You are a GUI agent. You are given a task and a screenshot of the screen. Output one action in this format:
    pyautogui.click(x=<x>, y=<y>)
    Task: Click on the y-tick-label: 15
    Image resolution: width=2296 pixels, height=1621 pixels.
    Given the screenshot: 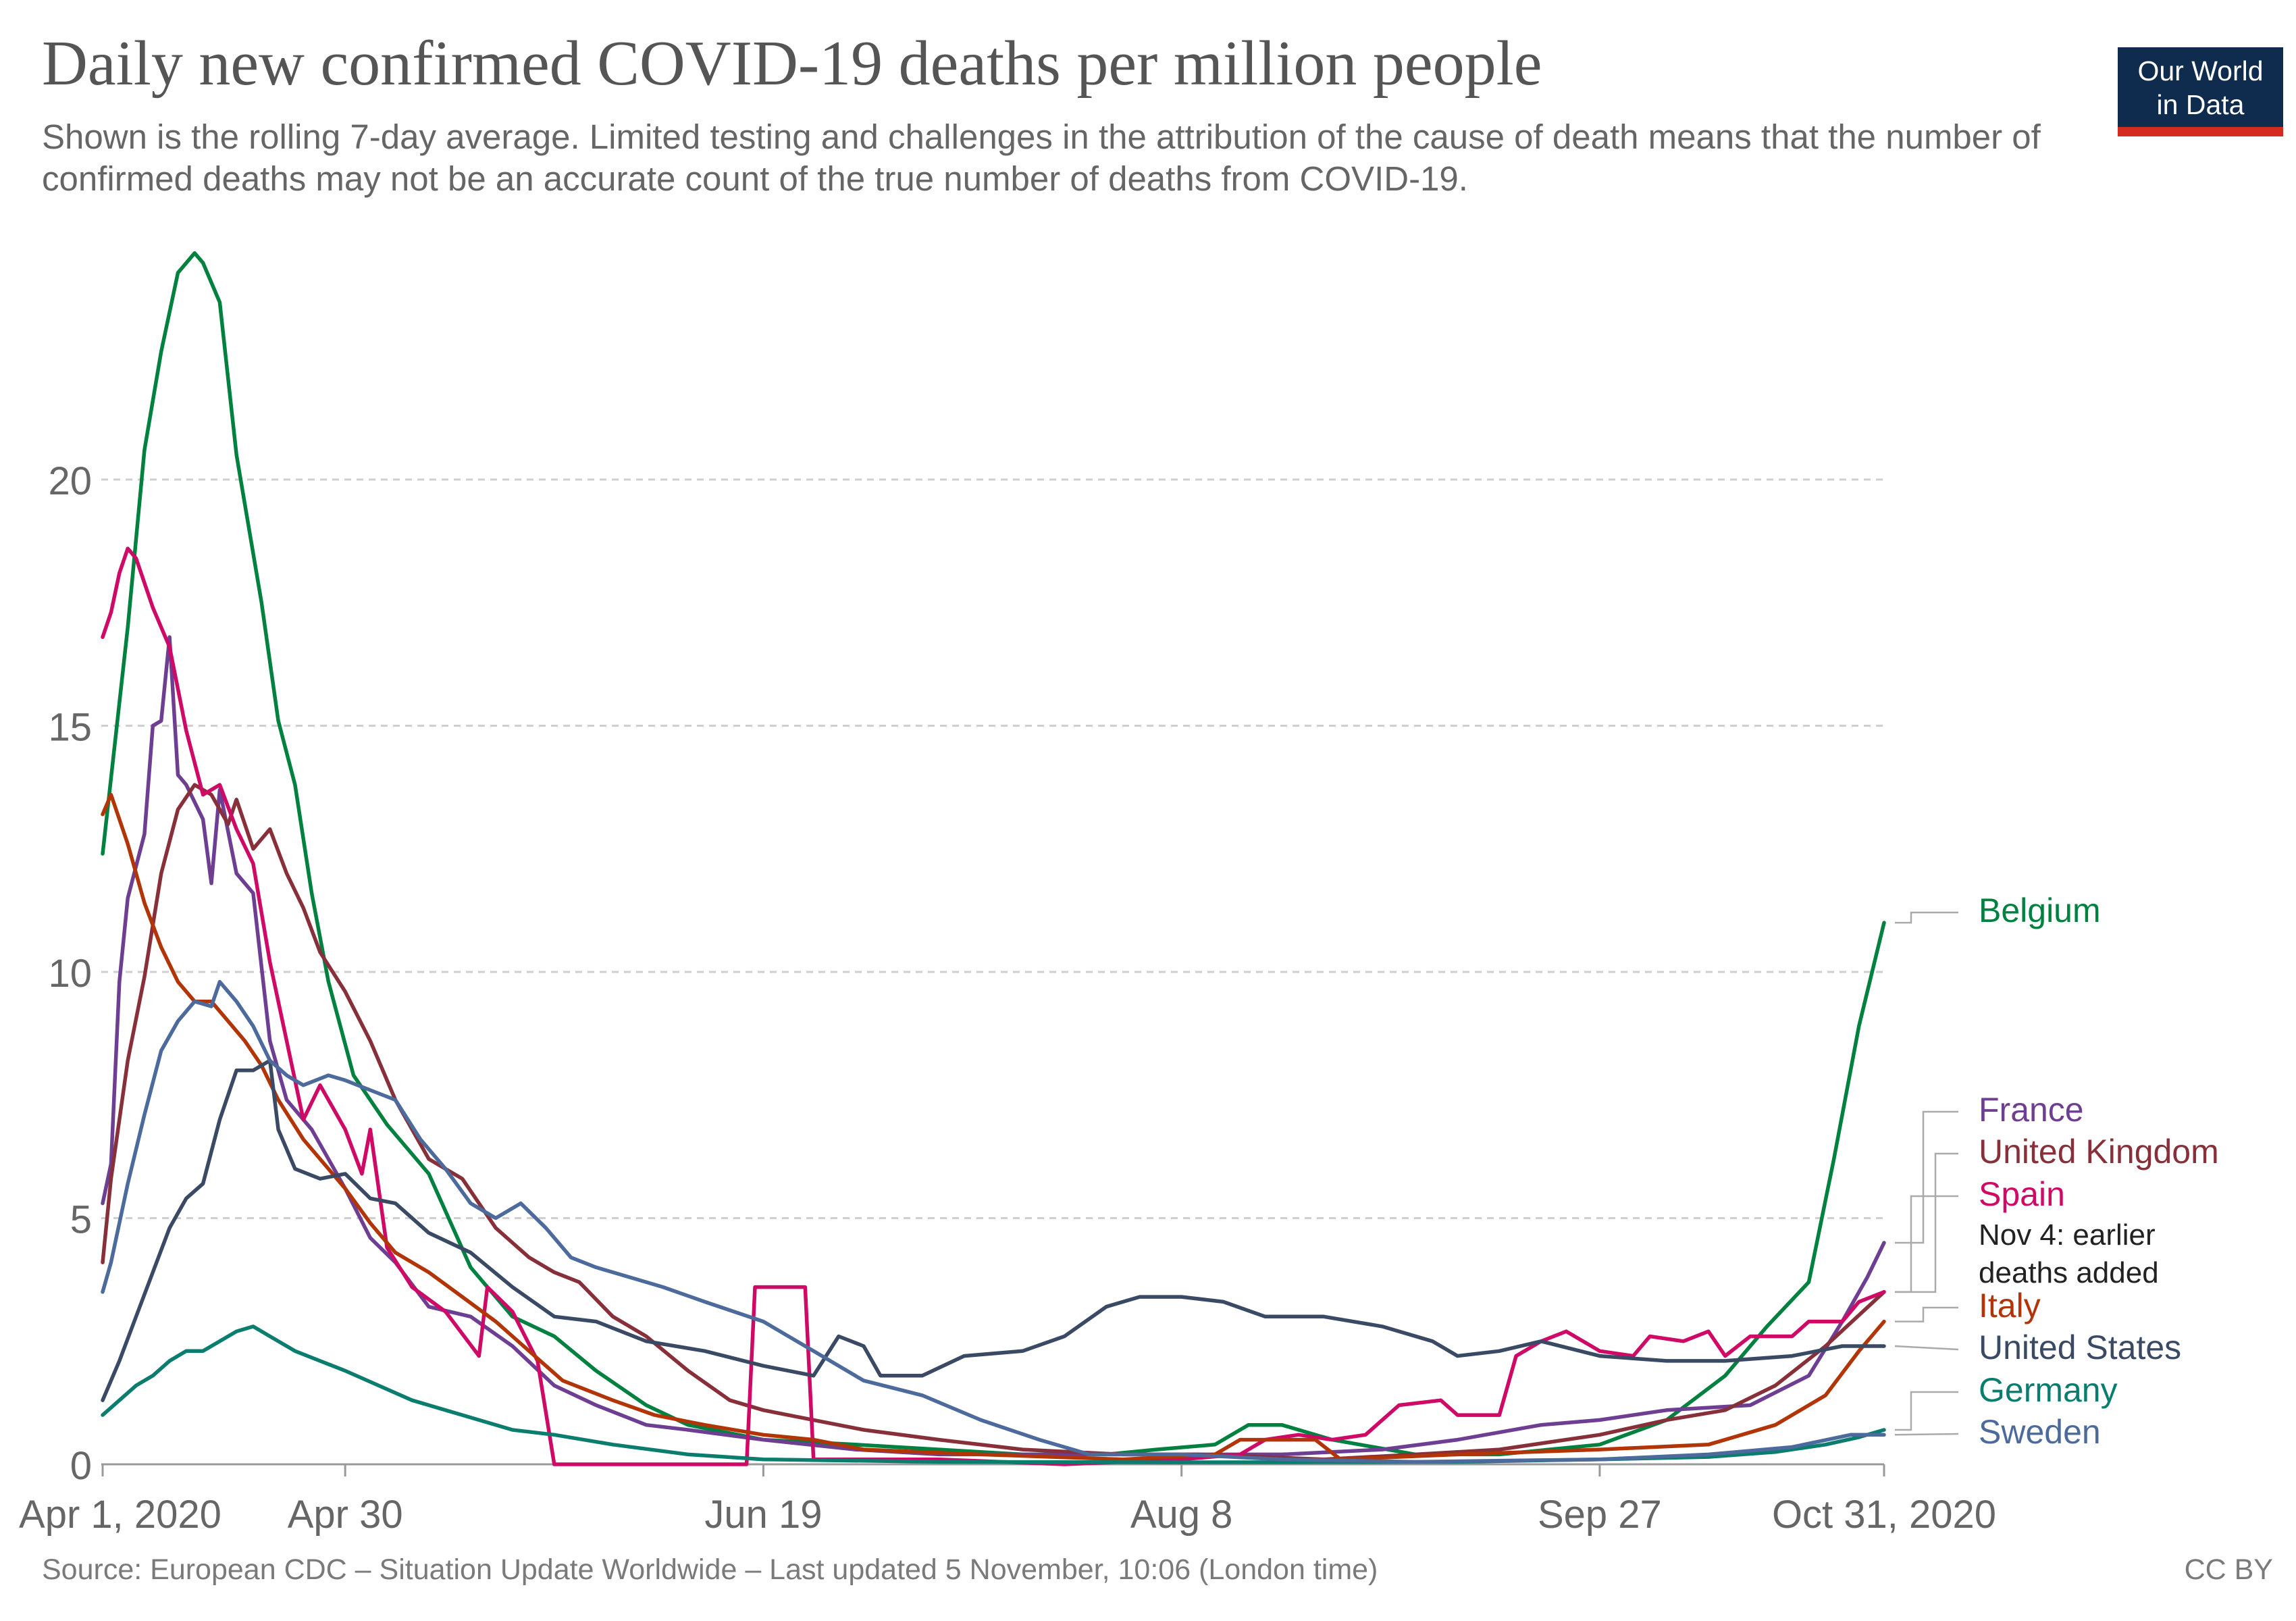 What is the action you would take?
    pyautogui.click(x=70, y=728)
    